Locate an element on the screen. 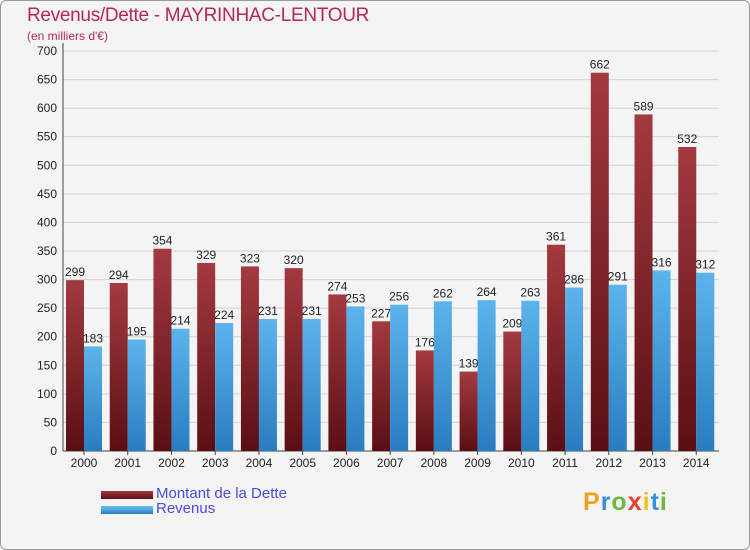 Image resolution: width=750 pixels, height=550 pixels. value-label-dette: 209 is located at coordinates (512, 324).